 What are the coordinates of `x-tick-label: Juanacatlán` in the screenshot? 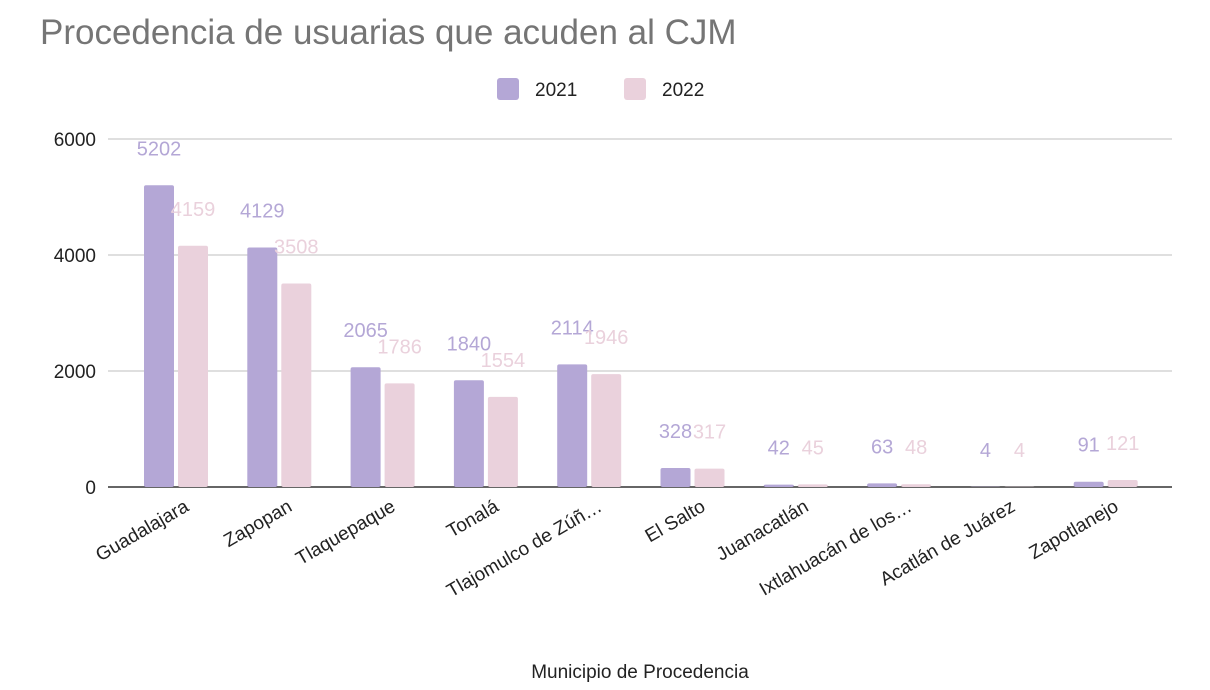 It's located at (762, 530).